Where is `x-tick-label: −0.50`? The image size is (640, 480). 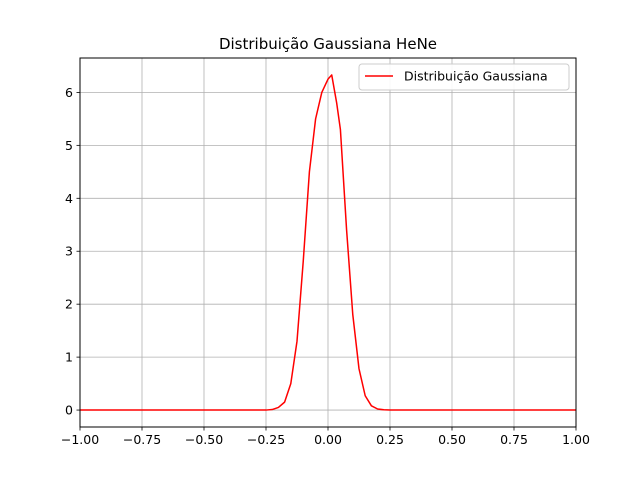
x-tick-label: −0.50 is located at coordinates (204, 439).